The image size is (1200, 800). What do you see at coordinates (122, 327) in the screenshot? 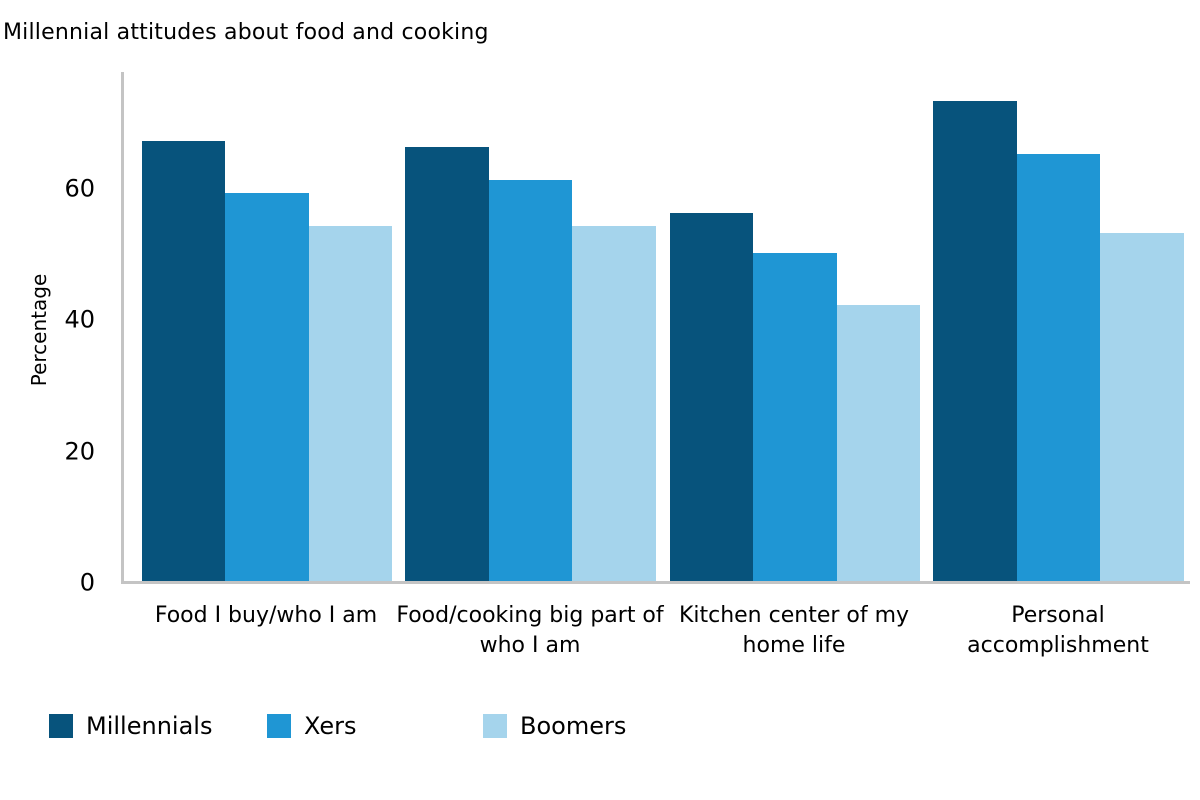
I see `y-axis-line` at bounding box center [122, 327].